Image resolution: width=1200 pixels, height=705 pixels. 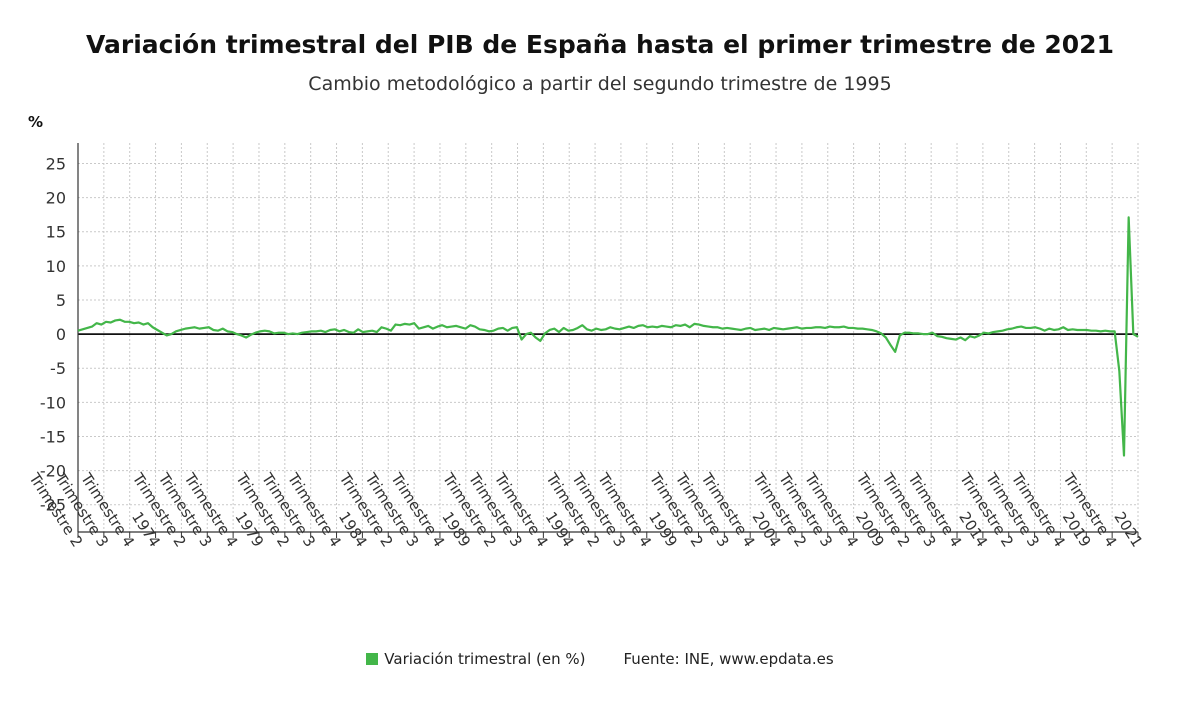 What do you see at coordinates (56, 163) in the screenshot?
I see `y-tick-label: 25` at bounding box center [56, 163].